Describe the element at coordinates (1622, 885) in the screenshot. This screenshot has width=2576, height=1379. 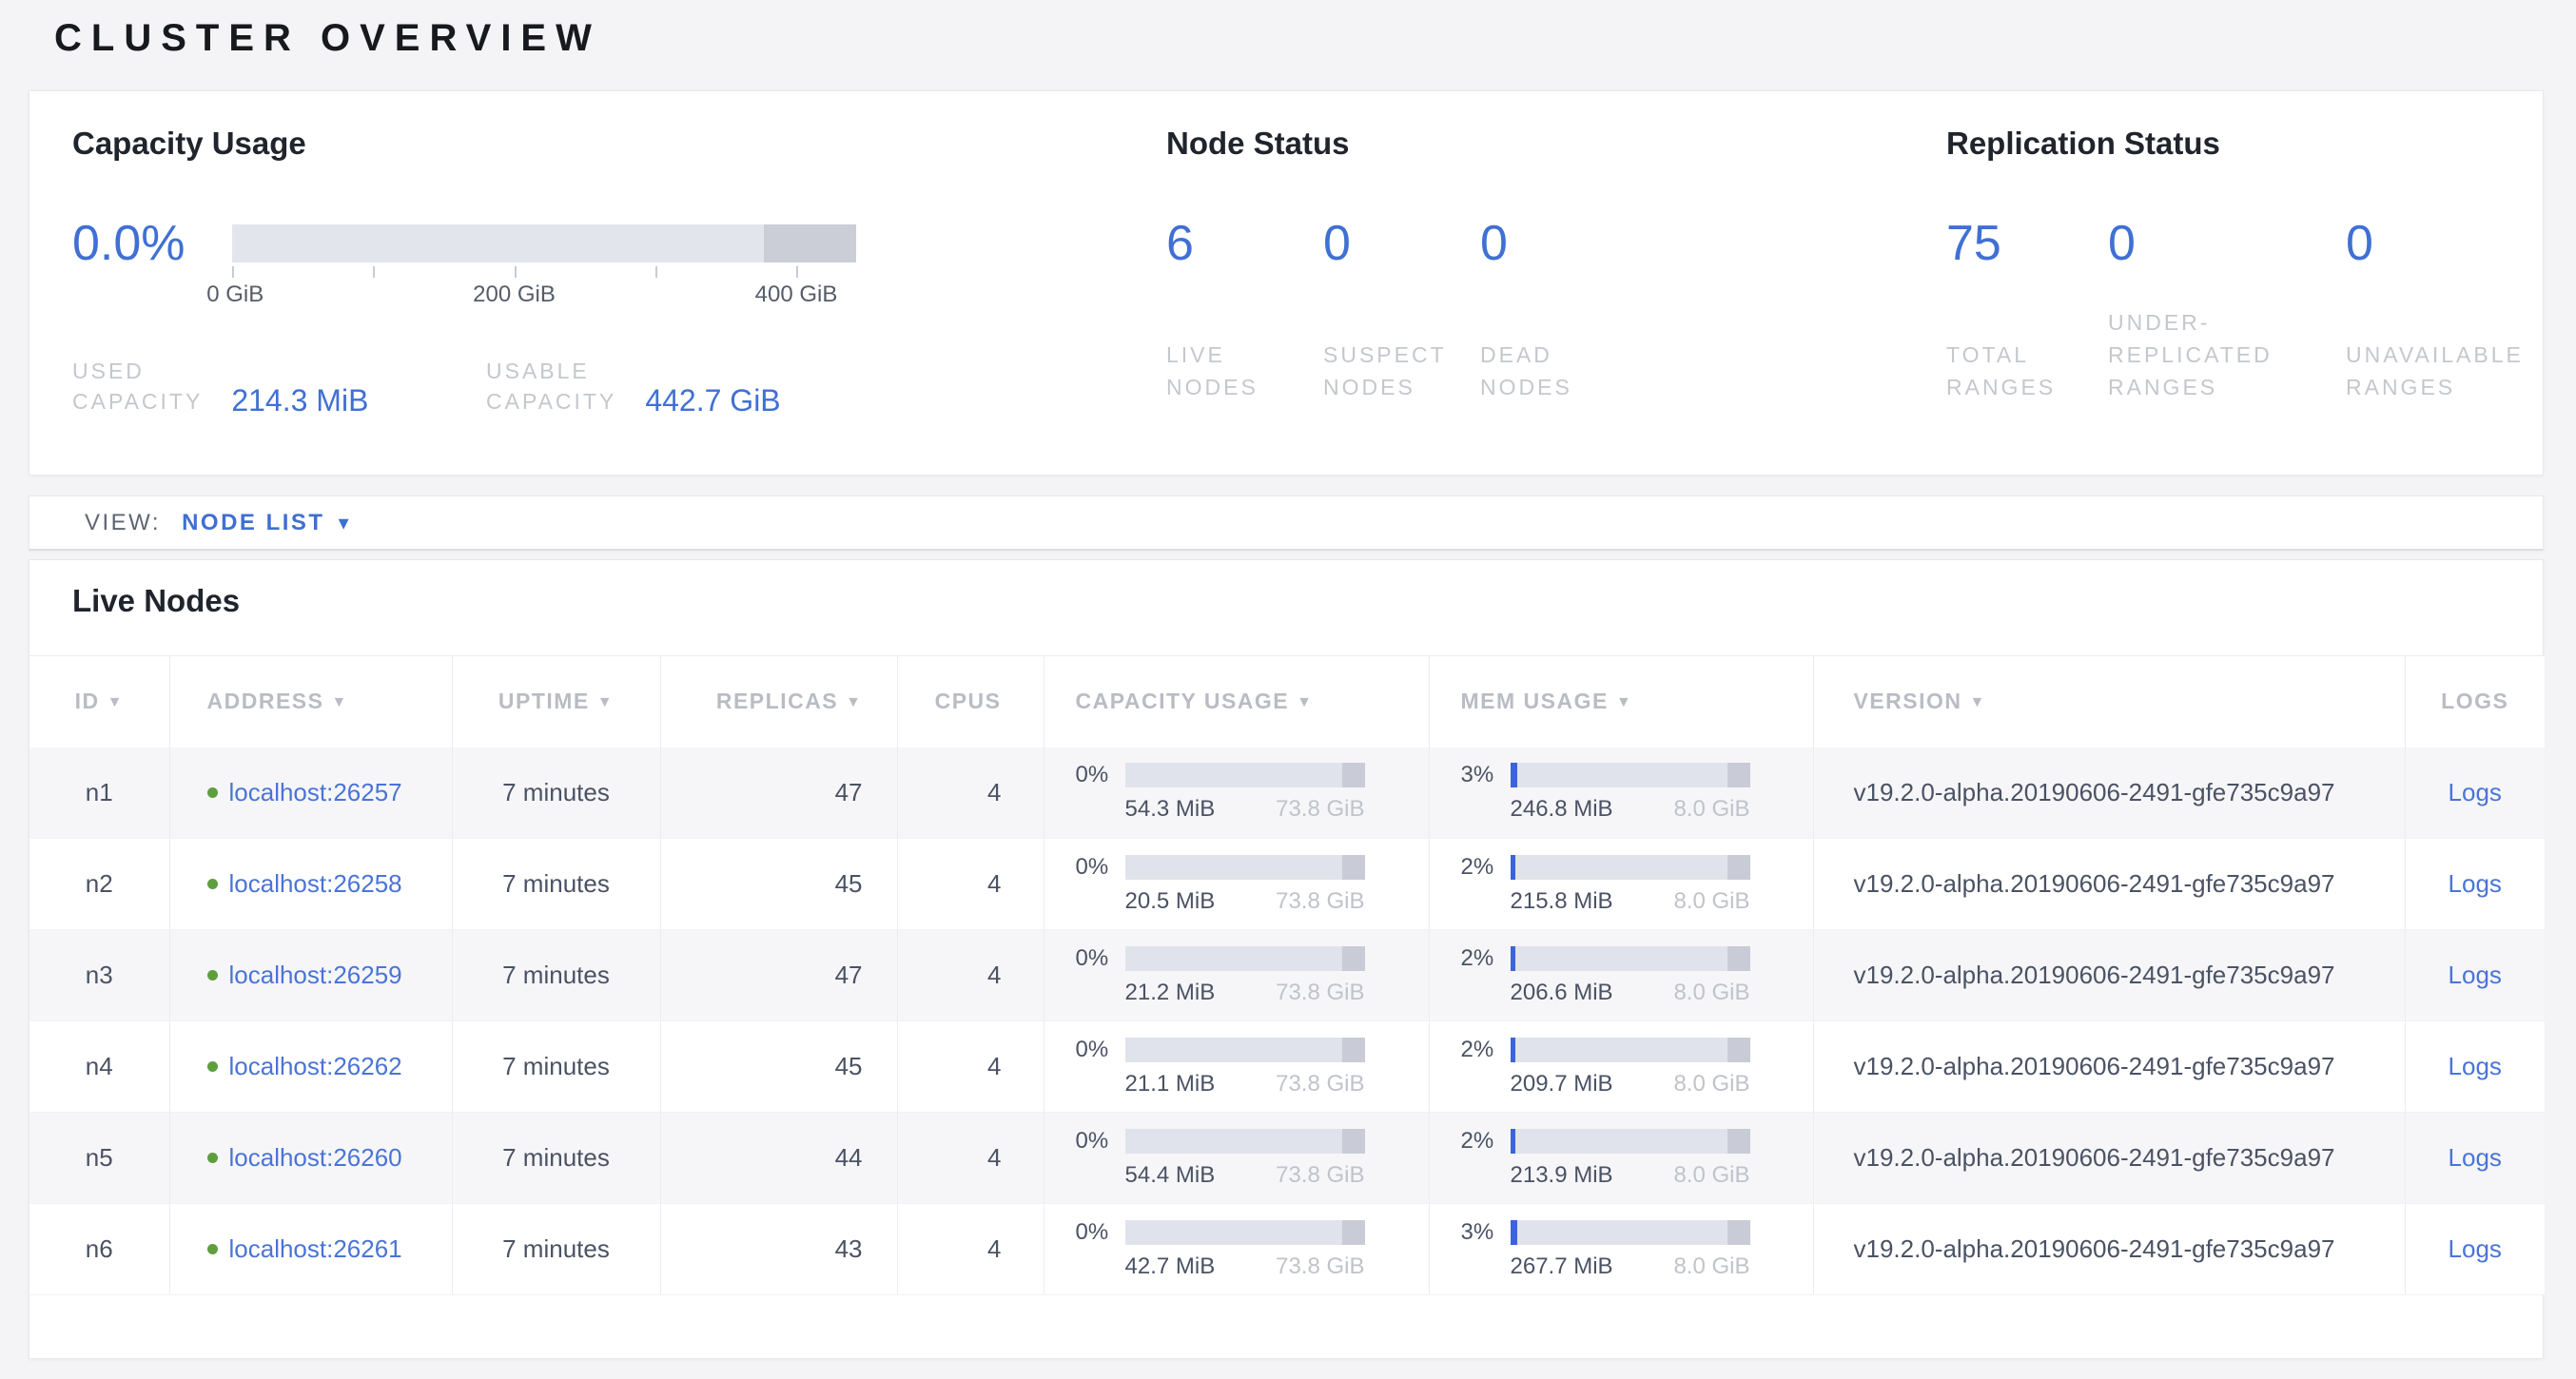
I see `mem-usage-cell: 2% 215.8 MiB 8.0 GiB` at that location.